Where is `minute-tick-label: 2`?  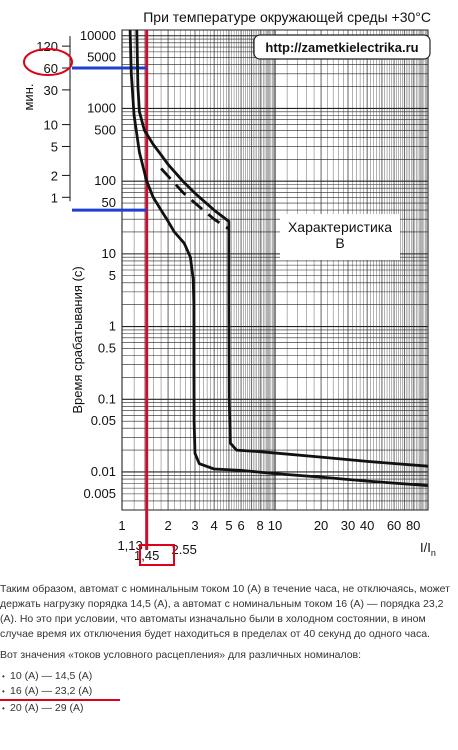
minute-tick-label: 2 is located at coordinates (54, 175).